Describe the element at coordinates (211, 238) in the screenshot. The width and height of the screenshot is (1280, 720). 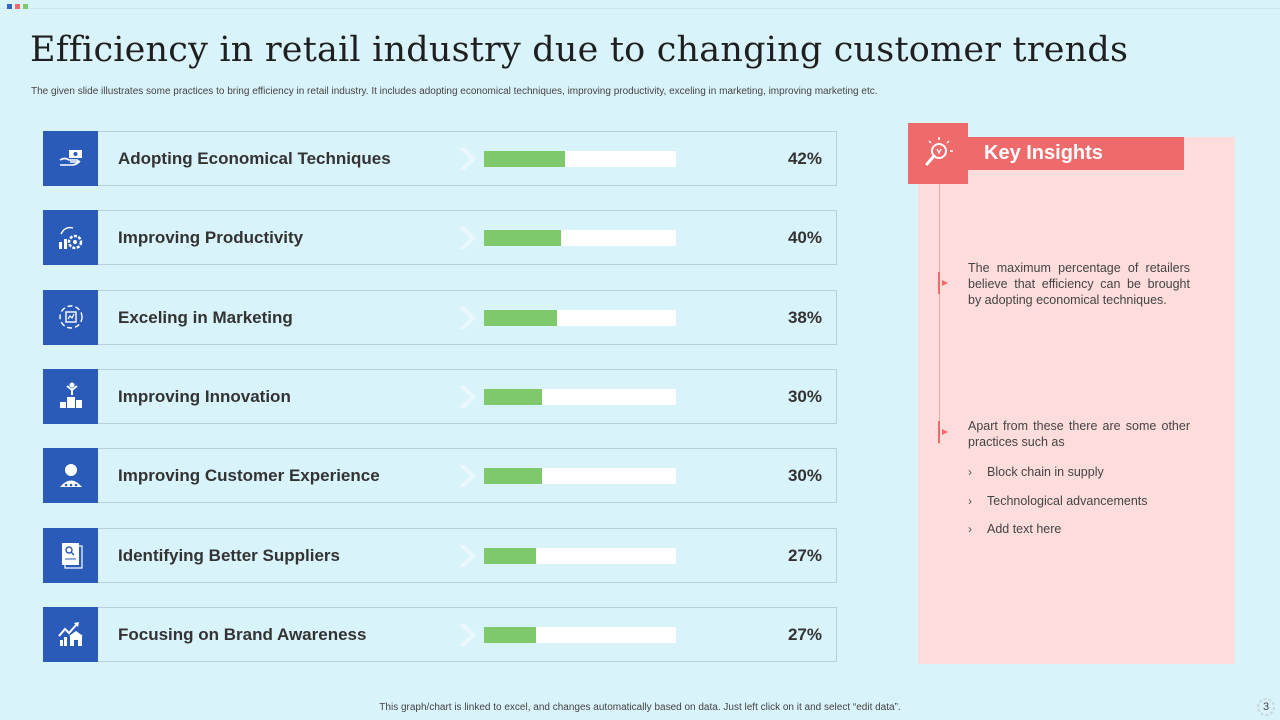
I see `category-label: Improving Productivity` at that location.